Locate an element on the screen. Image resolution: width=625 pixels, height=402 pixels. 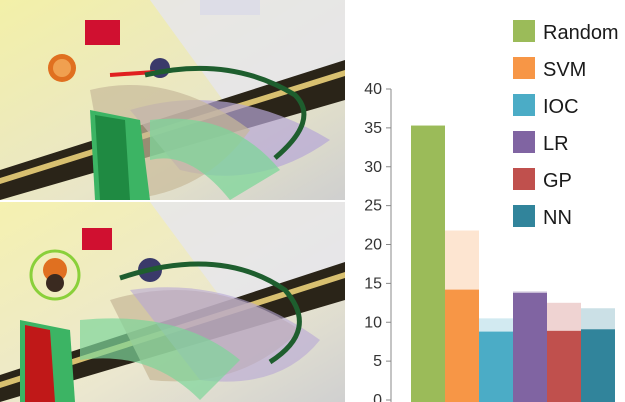
legend-swatch-nn is located at coordinates (524, 216).